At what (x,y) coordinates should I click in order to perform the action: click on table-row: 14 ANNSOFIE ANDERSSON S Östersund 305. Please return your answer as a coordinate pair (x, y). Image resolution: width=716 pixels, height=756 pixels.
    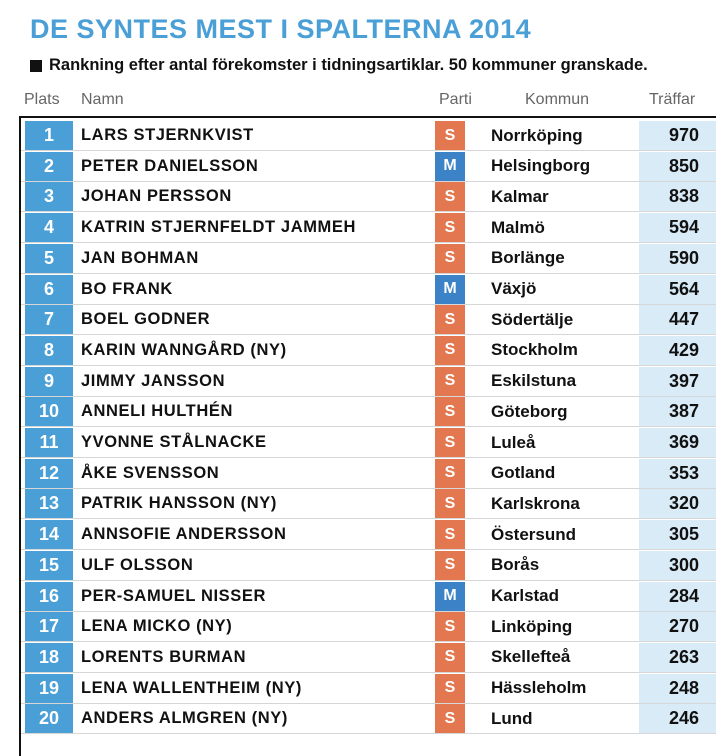
    Looking at the image, I should click on (368, 535).